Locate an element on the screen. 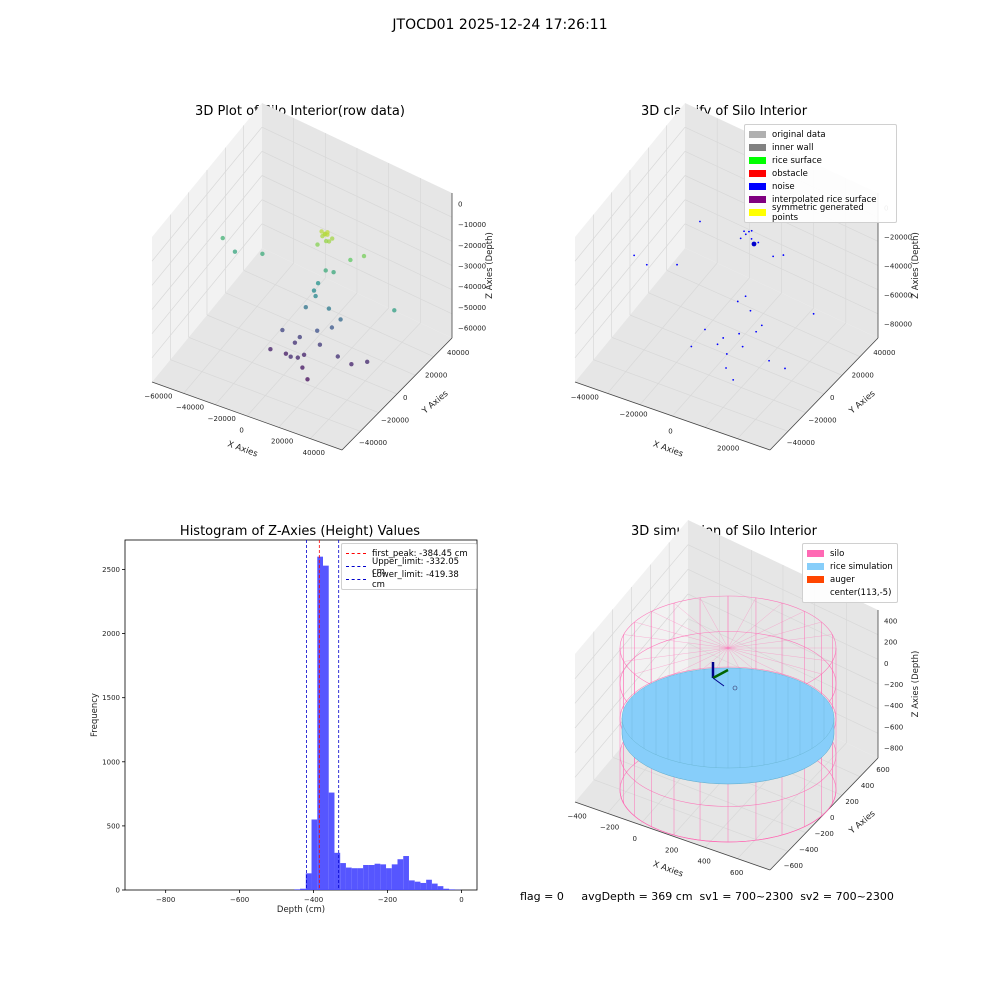 Image resolution: width=1000 pixels, height=1000 pixels. classify-y-axis-line is located at coordinates (824, 394).